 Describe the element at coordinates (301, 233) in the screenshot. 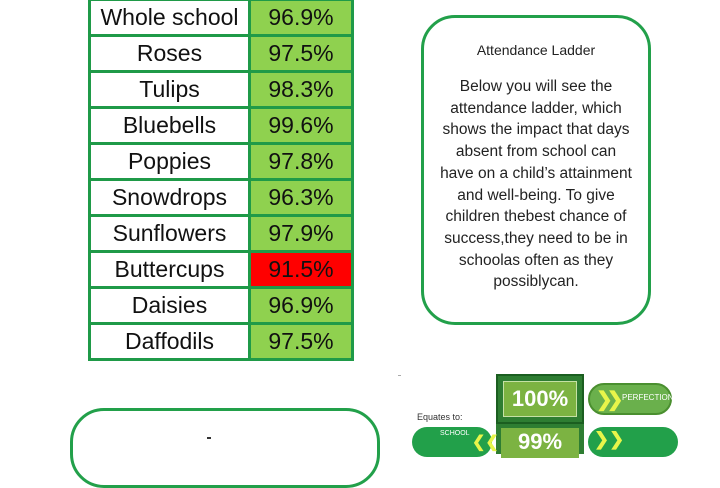

I see `attendance-percent-cell: 97.9%` at that location.